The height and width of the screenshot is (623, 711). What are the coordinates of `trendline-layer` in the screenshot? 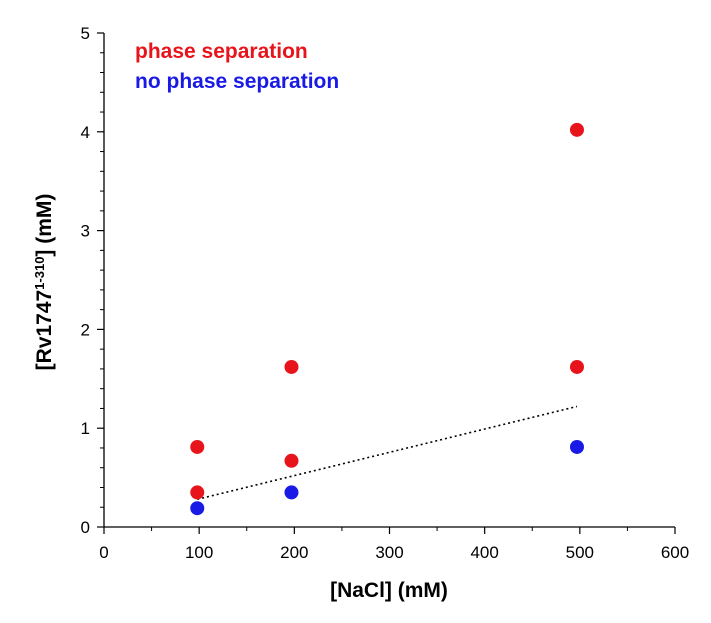 It's located at (387, 453).